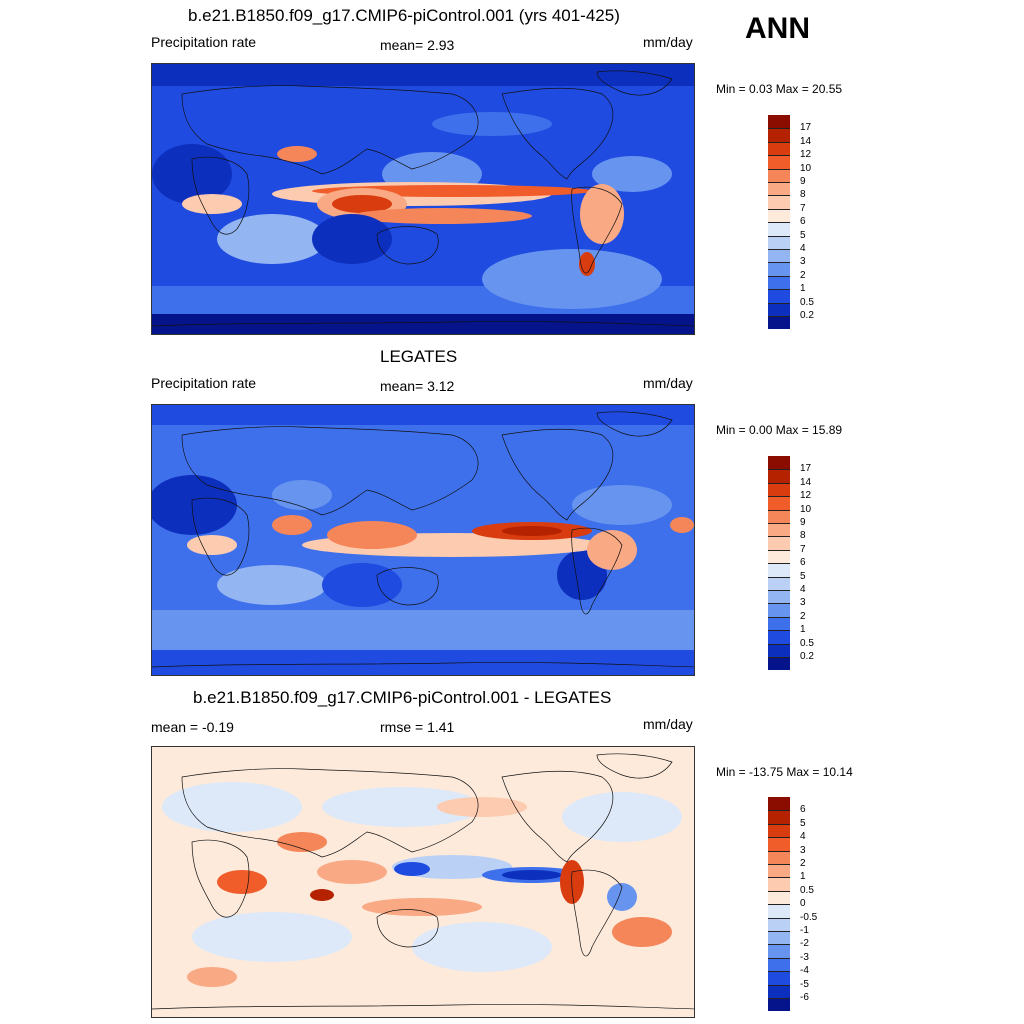 The width and height of the screenshot is (1024, 1024). What do you see at coordinates (784, 772) in the screenshot?
I see `panel3-minmax: Min = -13.75 Max = 10.14` at bounding box center [784, 772].